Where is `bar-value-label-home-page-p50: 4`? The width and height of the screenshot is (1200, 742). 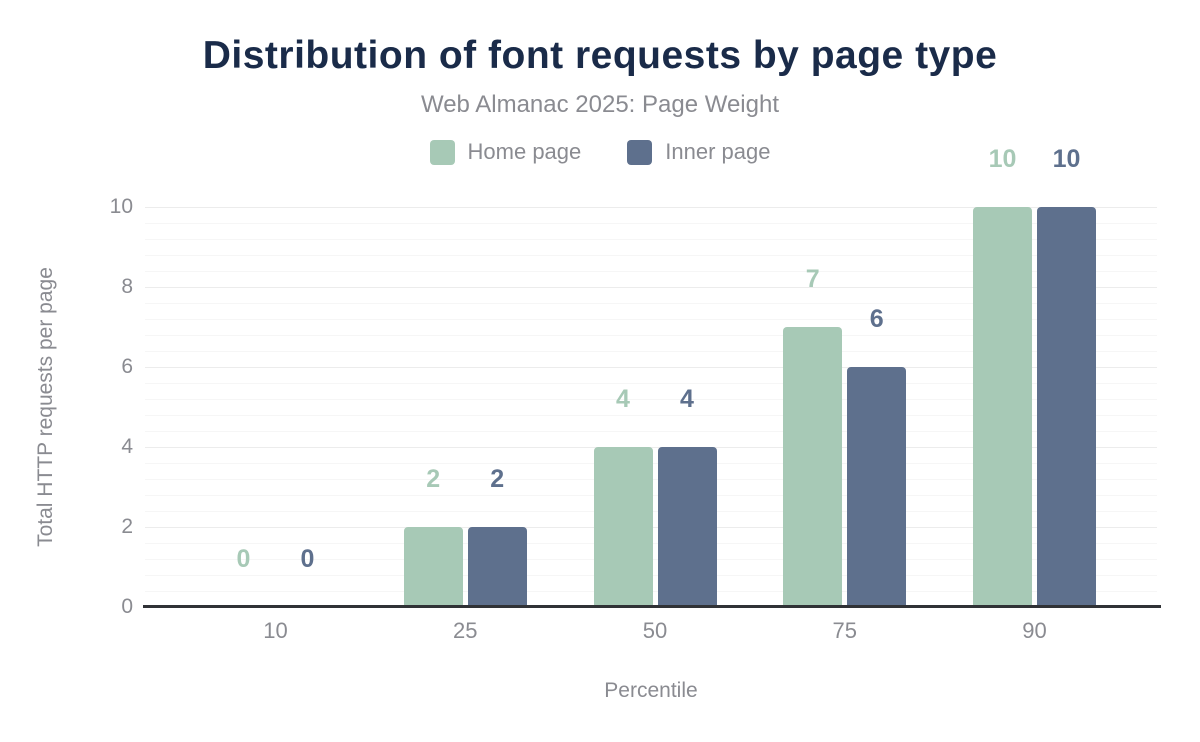 bar-value-label-home-page-p50: 4 is located at coordinates (623, 399).